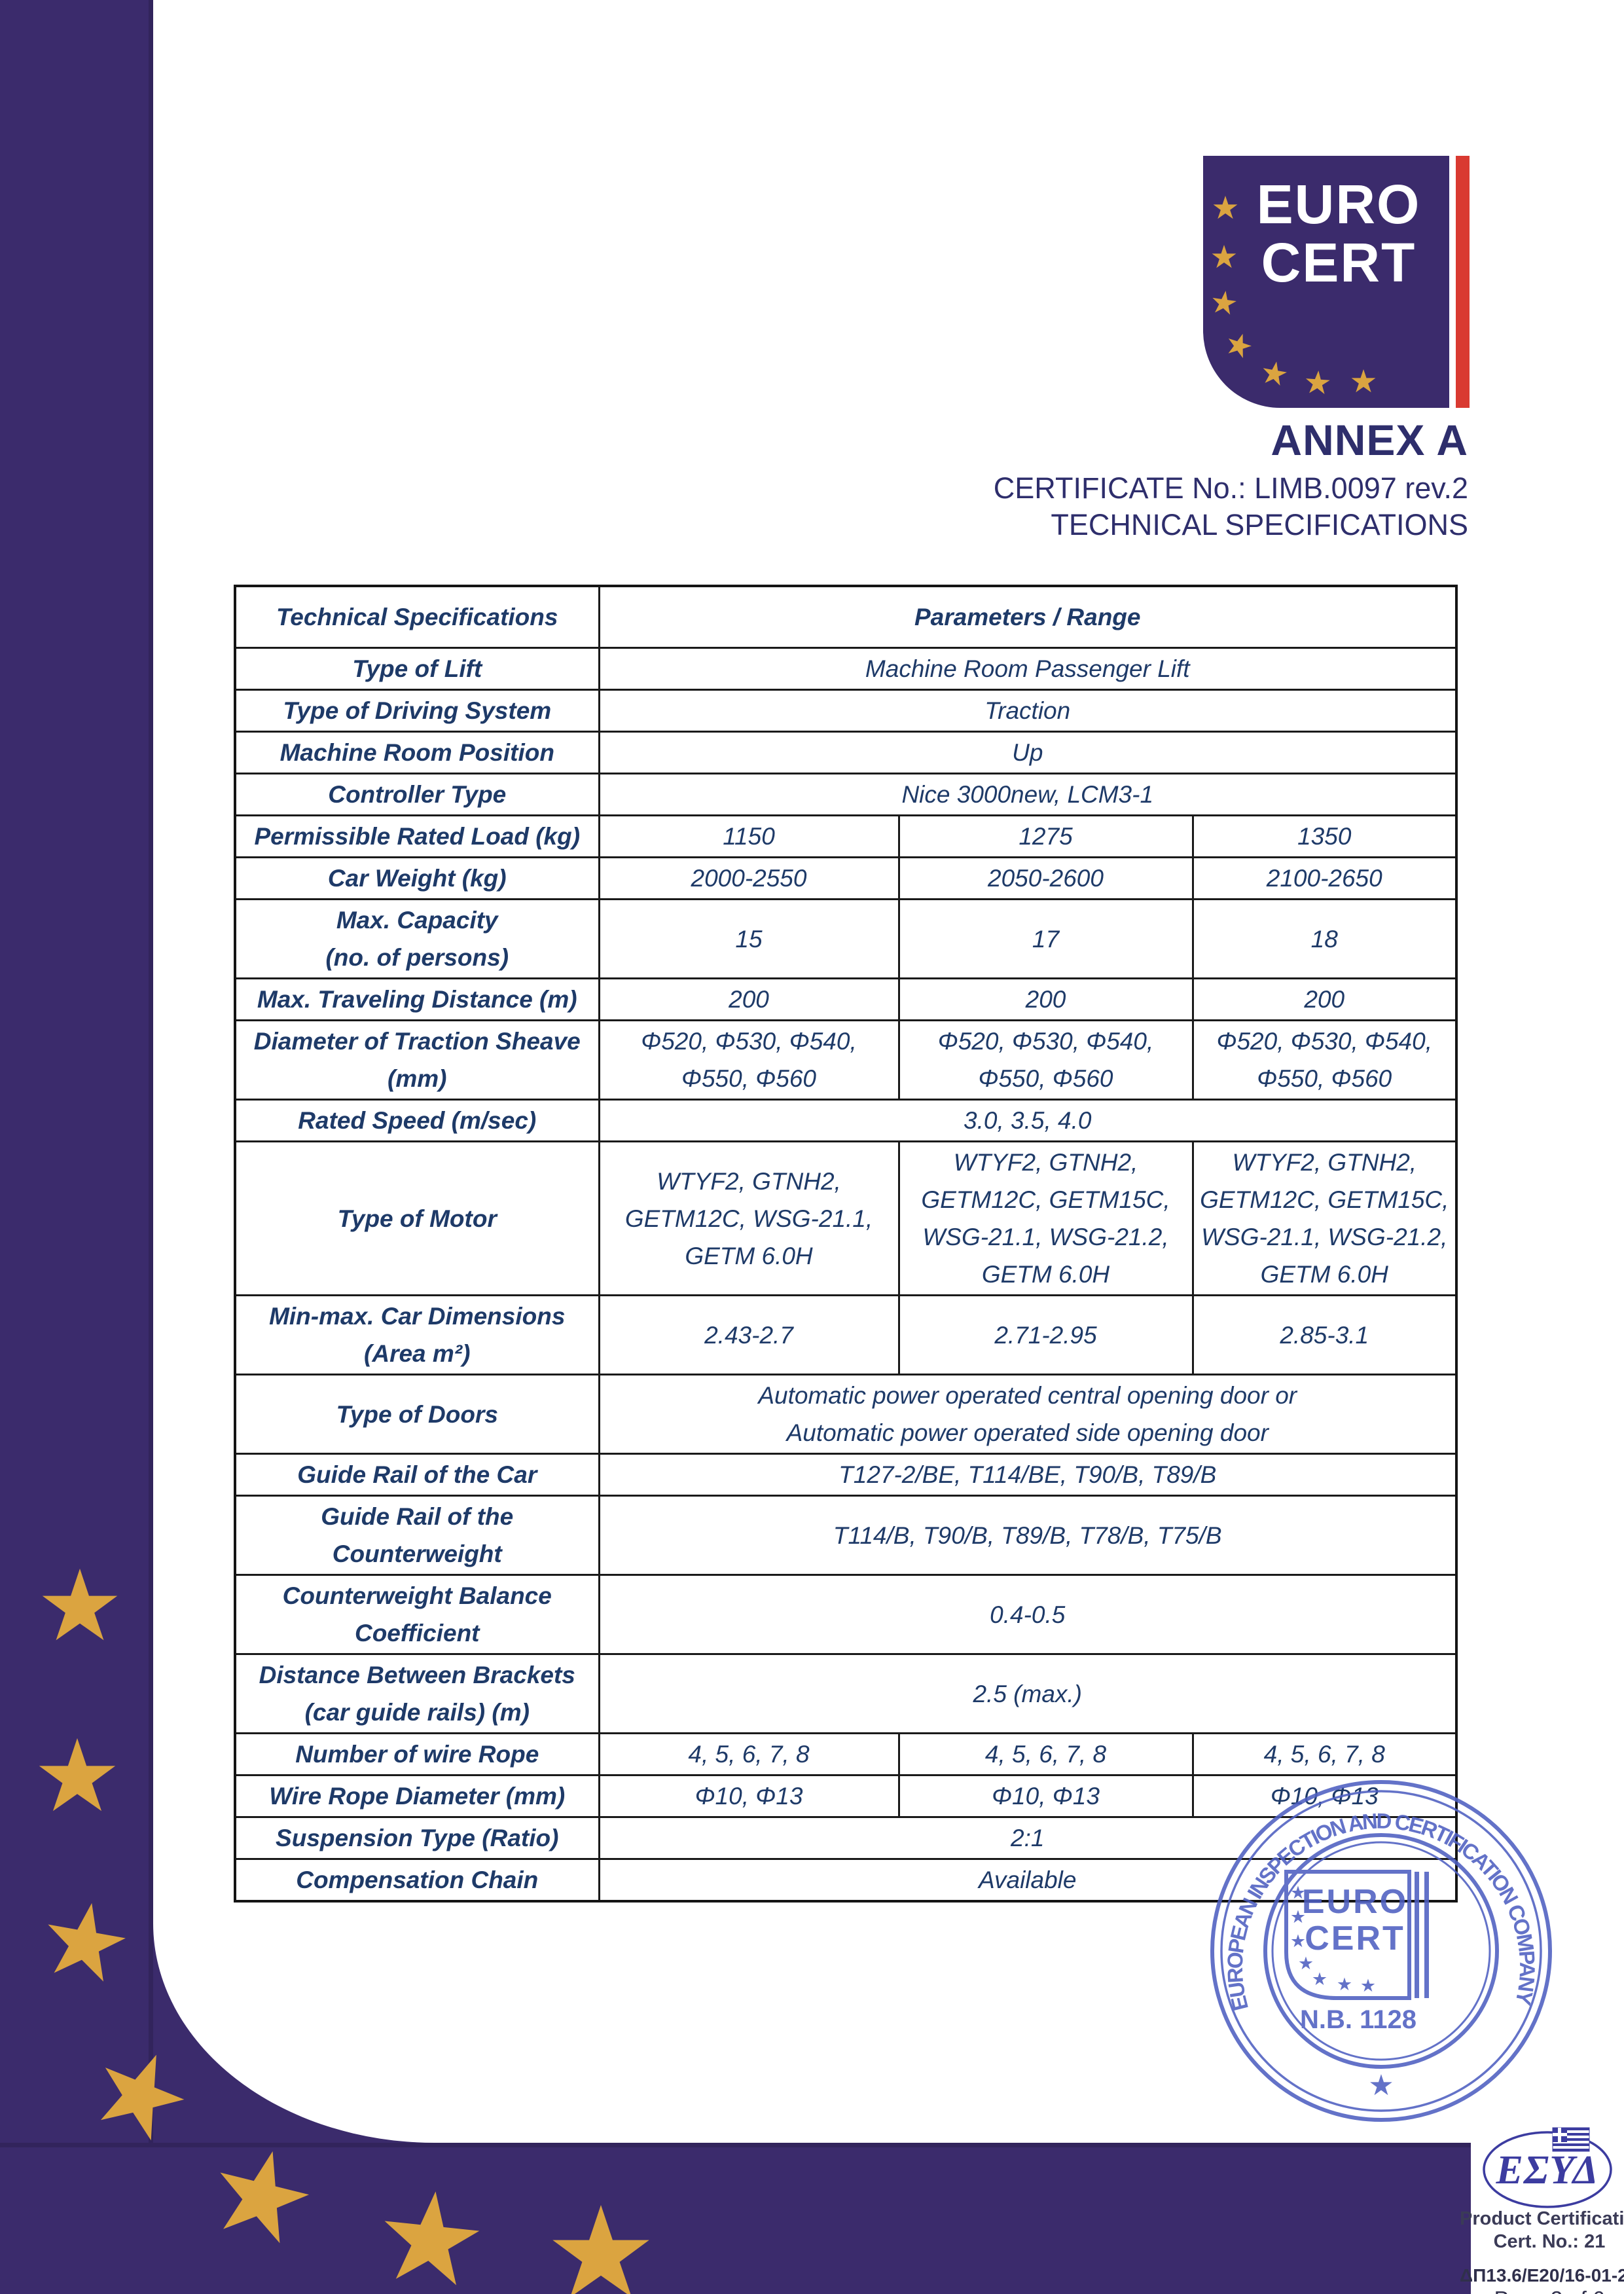  I want to click on footer-doc-ref: ΔΠ13.6/Ε20/16-01-2014, so click(1542, 2275).